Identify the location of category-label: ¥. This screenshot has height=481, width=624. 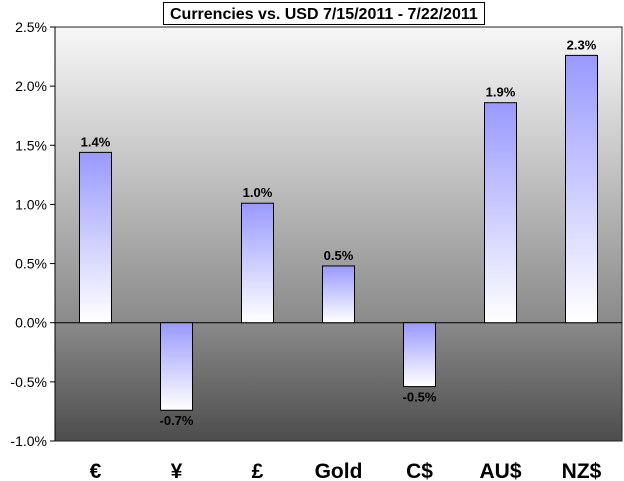
(177, 470).